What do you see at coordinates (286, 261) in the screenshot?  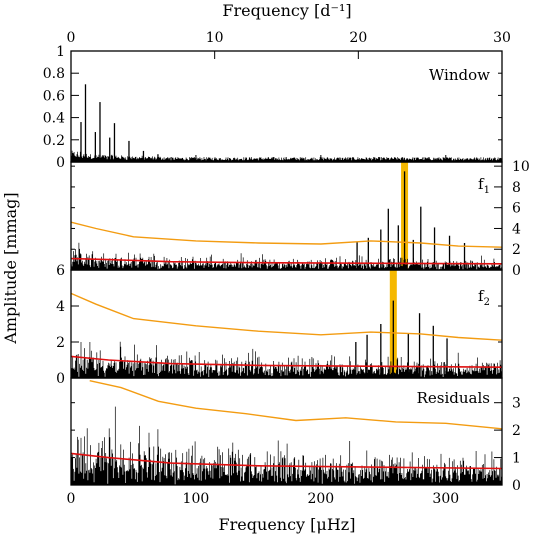 I see `noise-curve-f1` at bounding box center [286, 261].